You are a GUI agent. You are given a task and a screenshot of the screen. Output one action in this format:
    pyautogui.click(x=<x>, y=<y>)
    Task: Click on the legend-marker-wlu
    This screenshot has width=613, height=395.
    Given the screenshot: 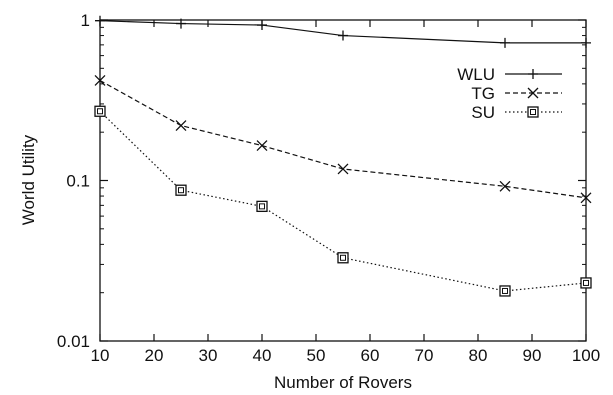 What is the action you would take?
    pyautogui.click(x=533, y=74)
    